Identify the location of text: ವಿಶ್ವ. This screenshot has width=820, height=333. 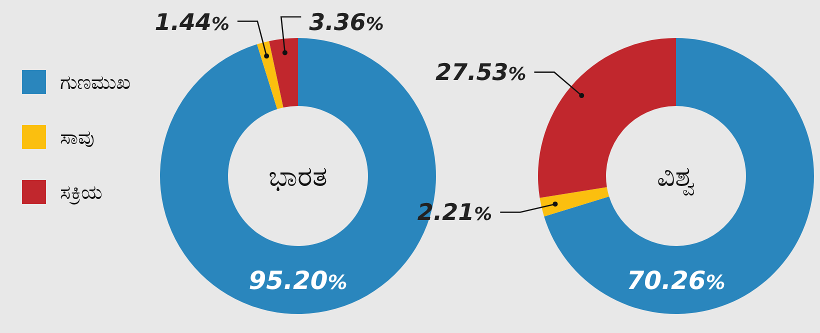
(676, 177).